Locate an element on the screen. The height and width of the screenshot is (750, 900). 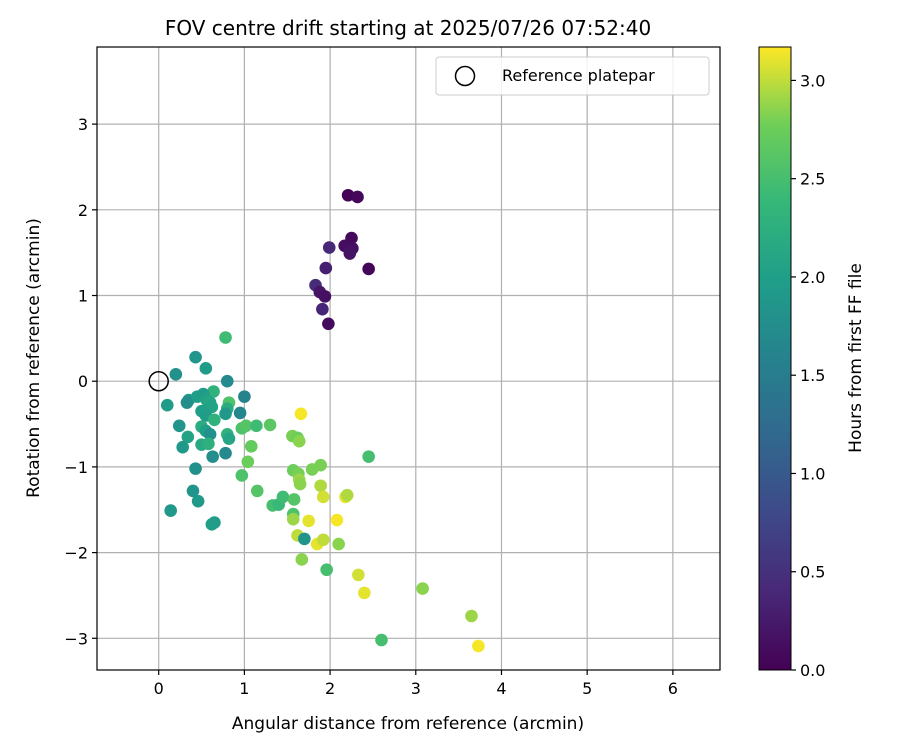
colorbar-label: Hours from first FF file is located at coordinates (856, 358).